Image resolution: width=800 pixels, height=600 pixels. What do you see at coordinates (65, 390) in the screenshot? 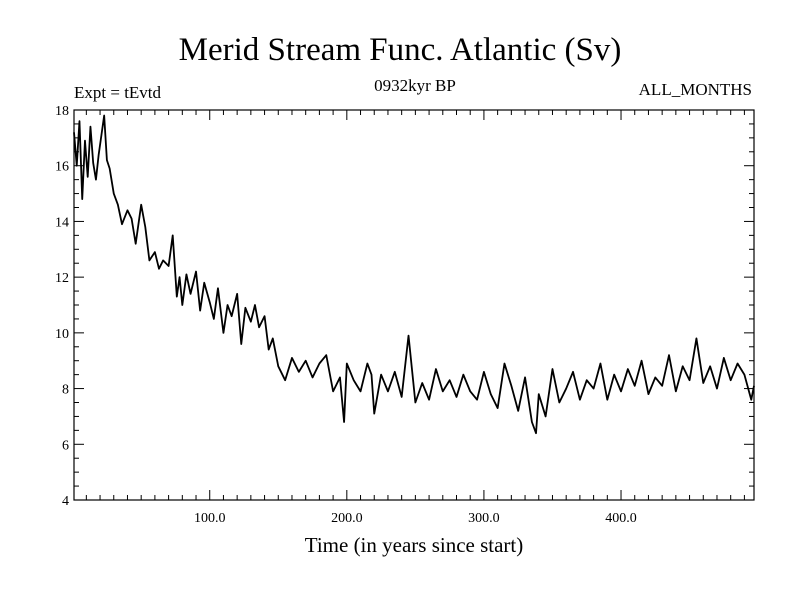
I see `y-tick-label: 8` at bounding box center [65, 390].